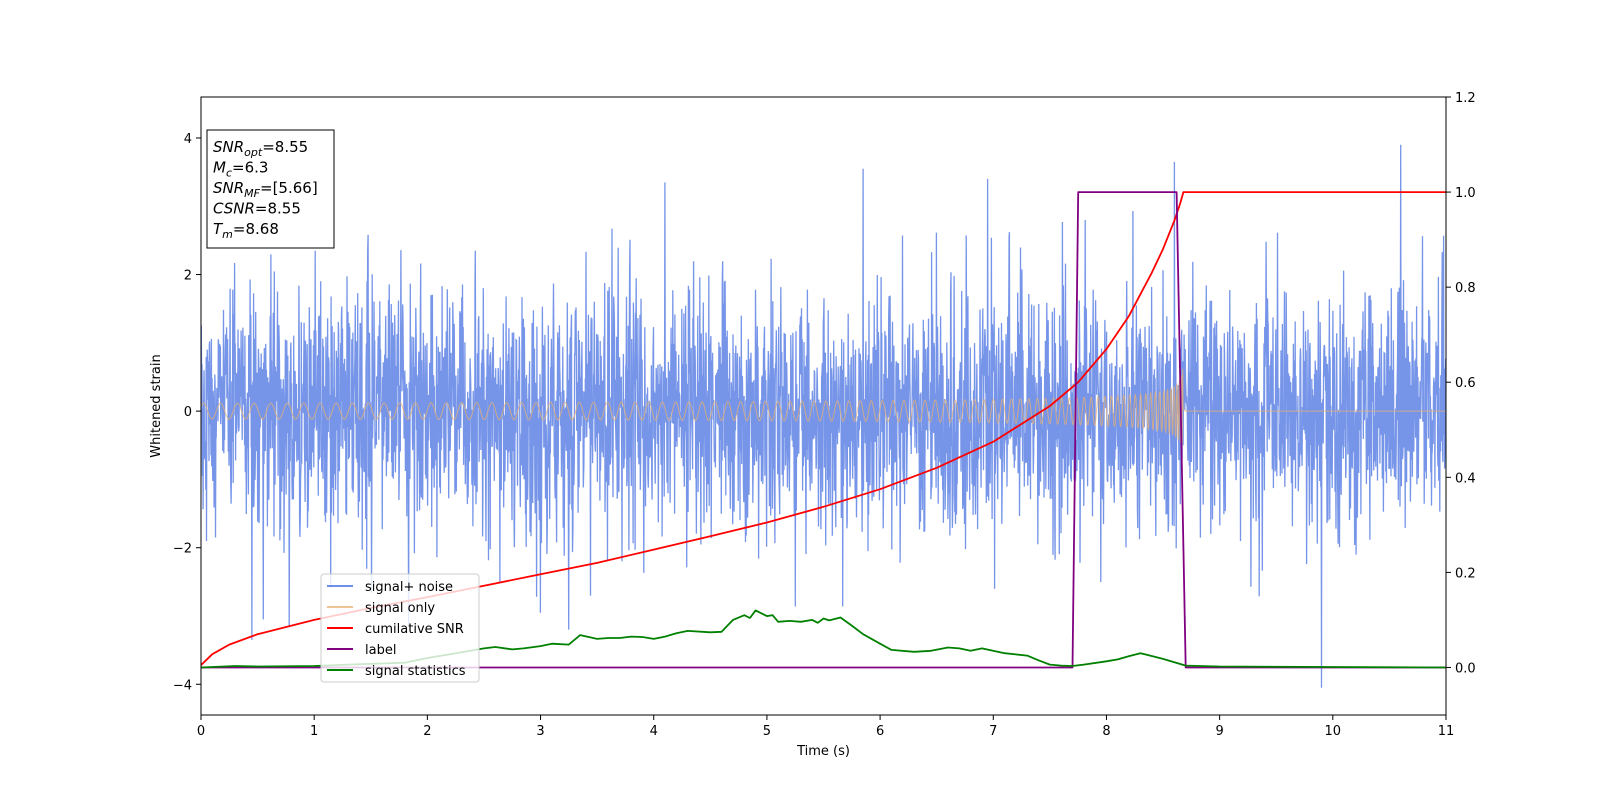  Describe the element at coordinates (1465, 478) in the screenshot. I see `y2-tick-label: 0.4` at that location.